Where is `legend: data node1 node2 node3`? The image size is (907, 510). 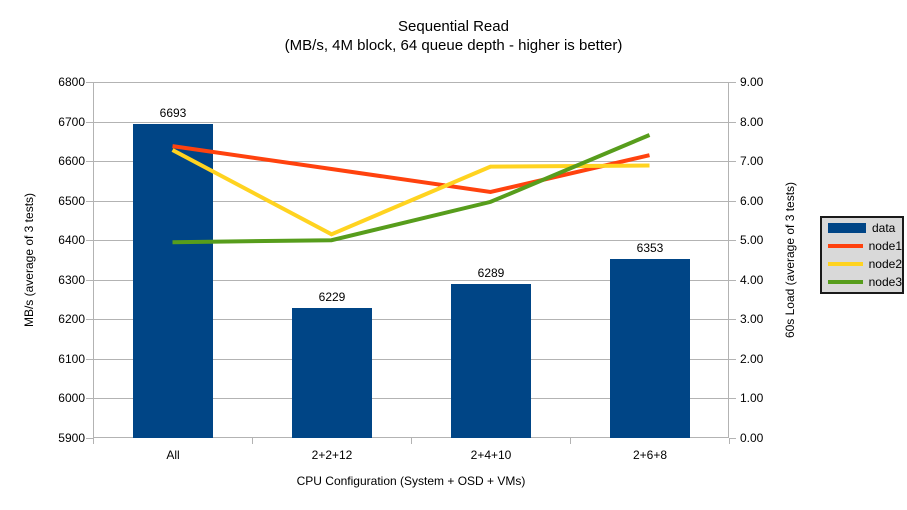 legend: data node1 node2 node3 is located at coordinates (862, 255).